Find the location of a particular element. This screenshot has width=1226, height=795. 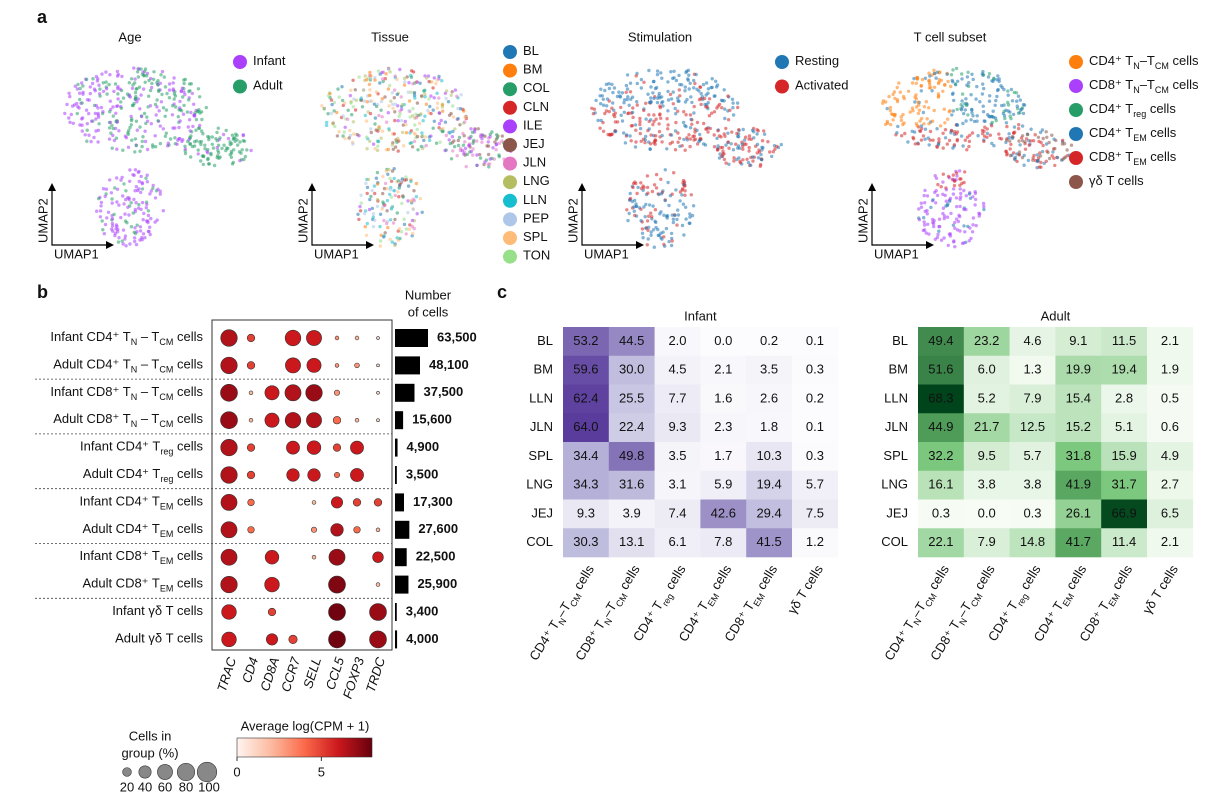

legend-swatch is located at coordinates (1076, 62).